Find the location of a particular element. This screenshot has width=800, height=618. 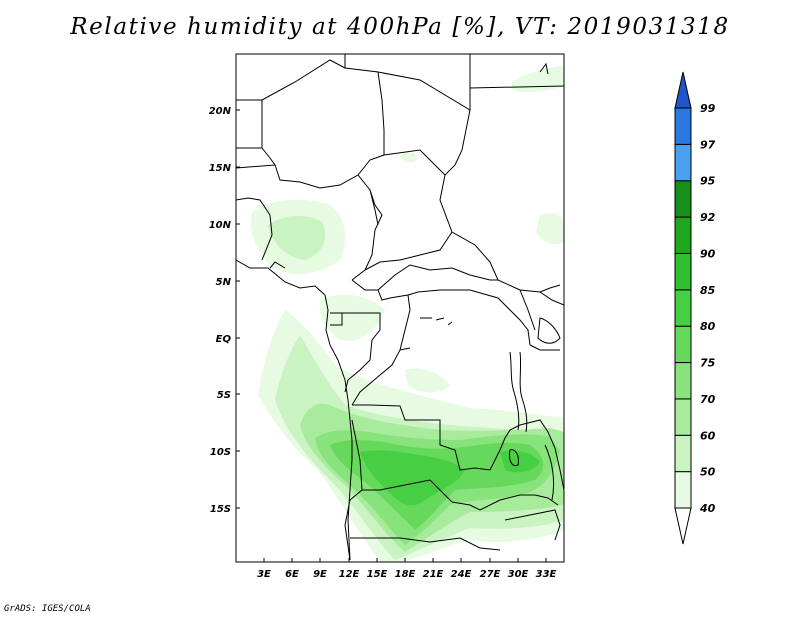

colorbar-level-label: 99 is located at coordinates (708, 108).